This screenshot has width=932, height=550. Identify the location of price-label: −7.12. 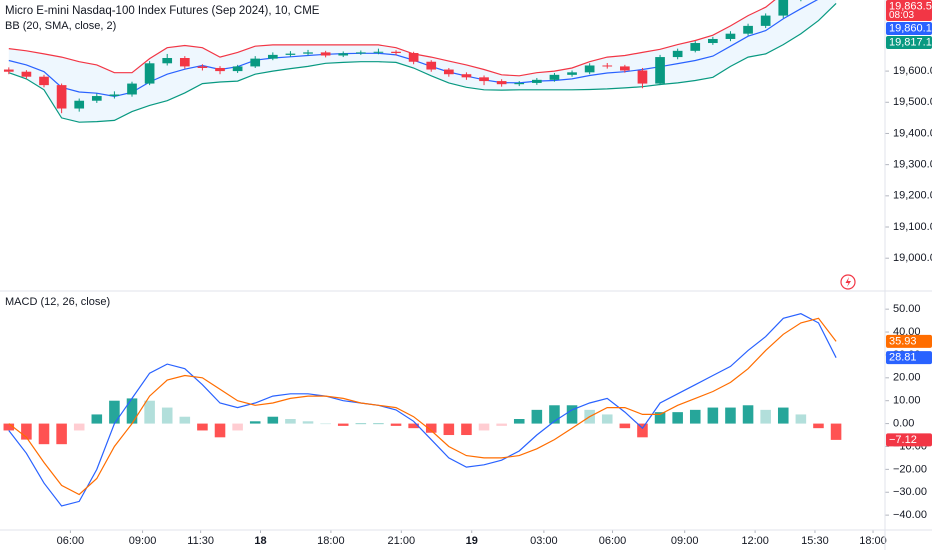
(903, 440).